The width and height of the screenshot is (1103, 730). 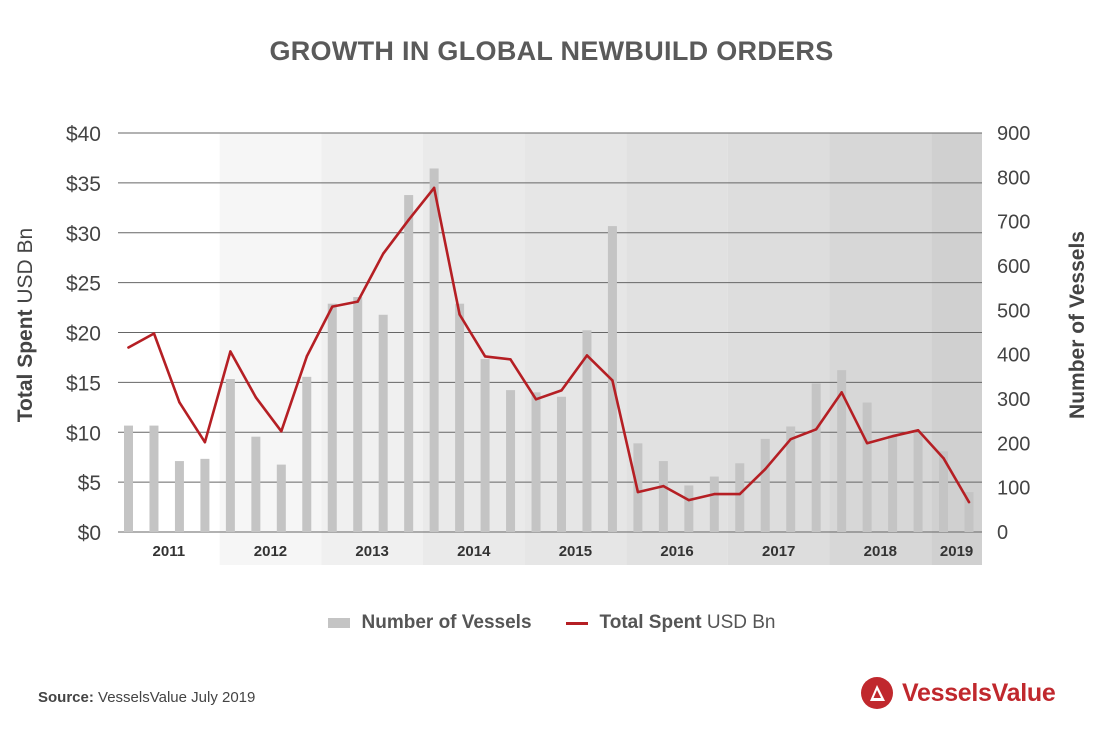 What do you see at coordinates (89, 533) in the screenshot?
I see `y-left-tick-label: $0` at bounding box center [89, 533].